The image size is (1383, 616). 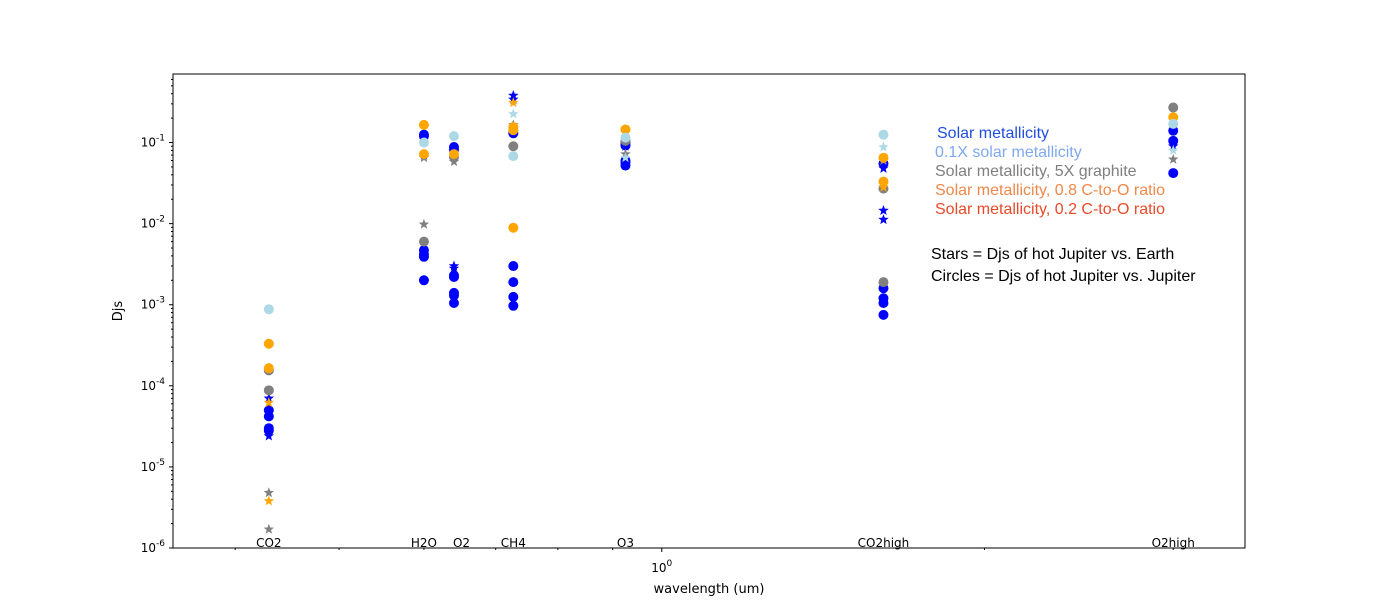 What do you see at coordinates (153, 385) in the screenshot?
I see `y-tick-label: 10⁻⁴` at bounding box center [153, 385].